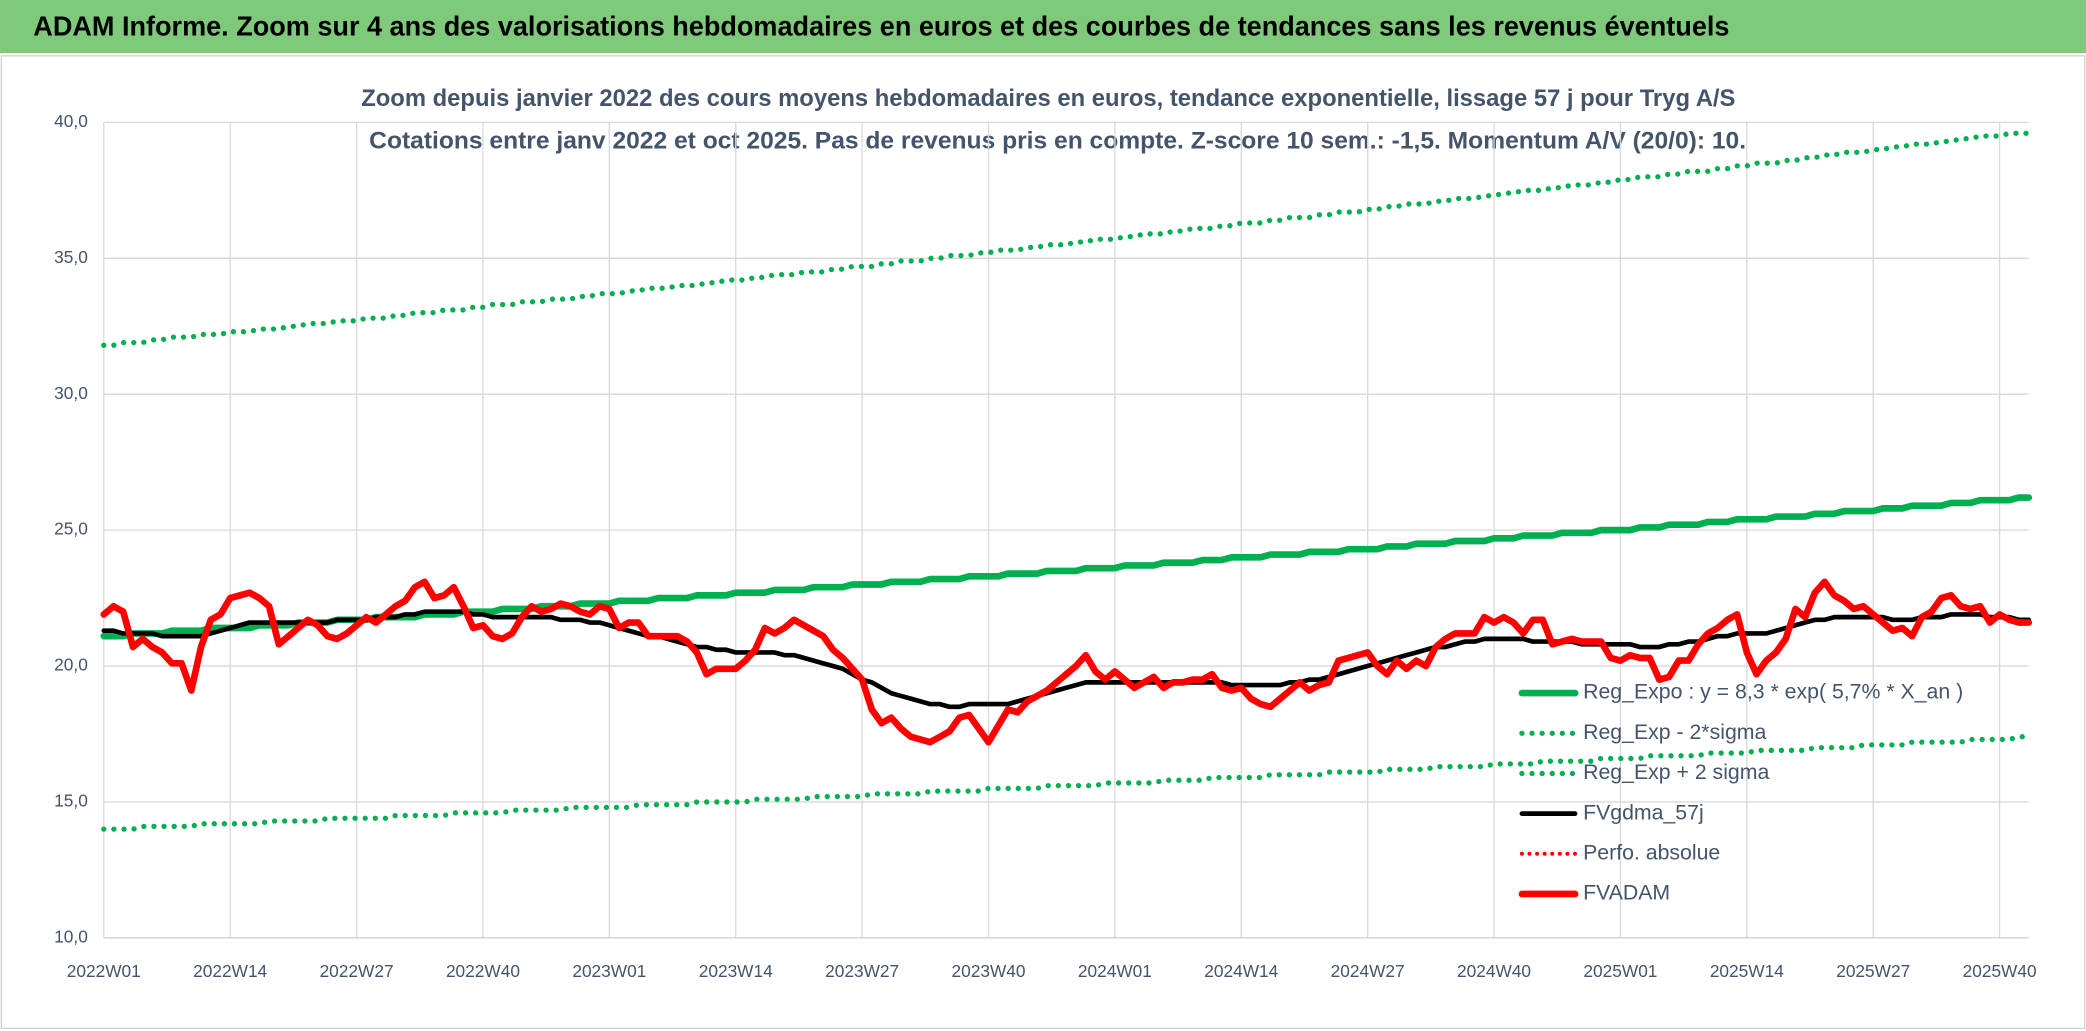  What do you see at coordinates (1747, 971) in the screenshot?
I see `x-tick-label: 2025W14` at bounding box center [1747, 971].